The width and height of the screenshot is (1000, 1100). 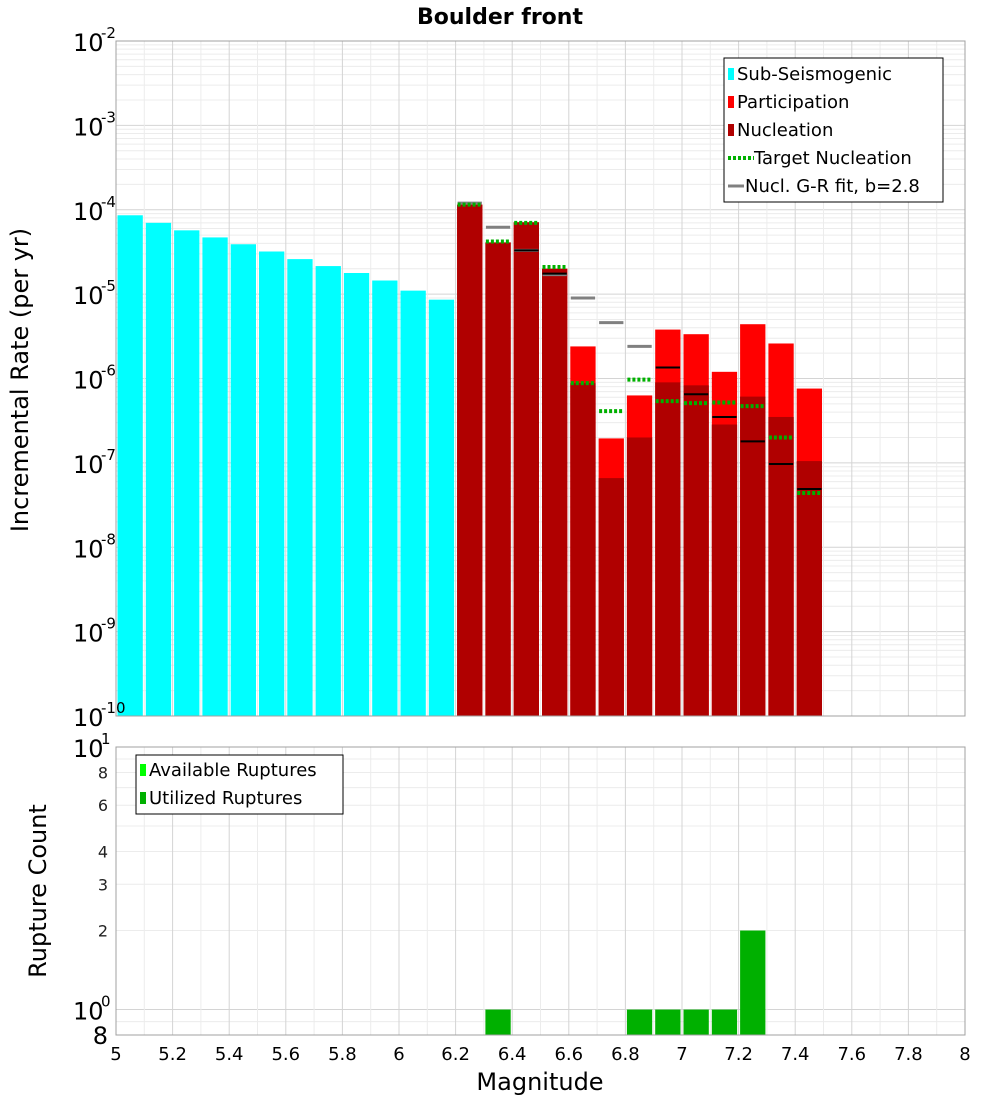 I want to click on y-tick-label: 10⁻⁴, so click(x=94, y=209).